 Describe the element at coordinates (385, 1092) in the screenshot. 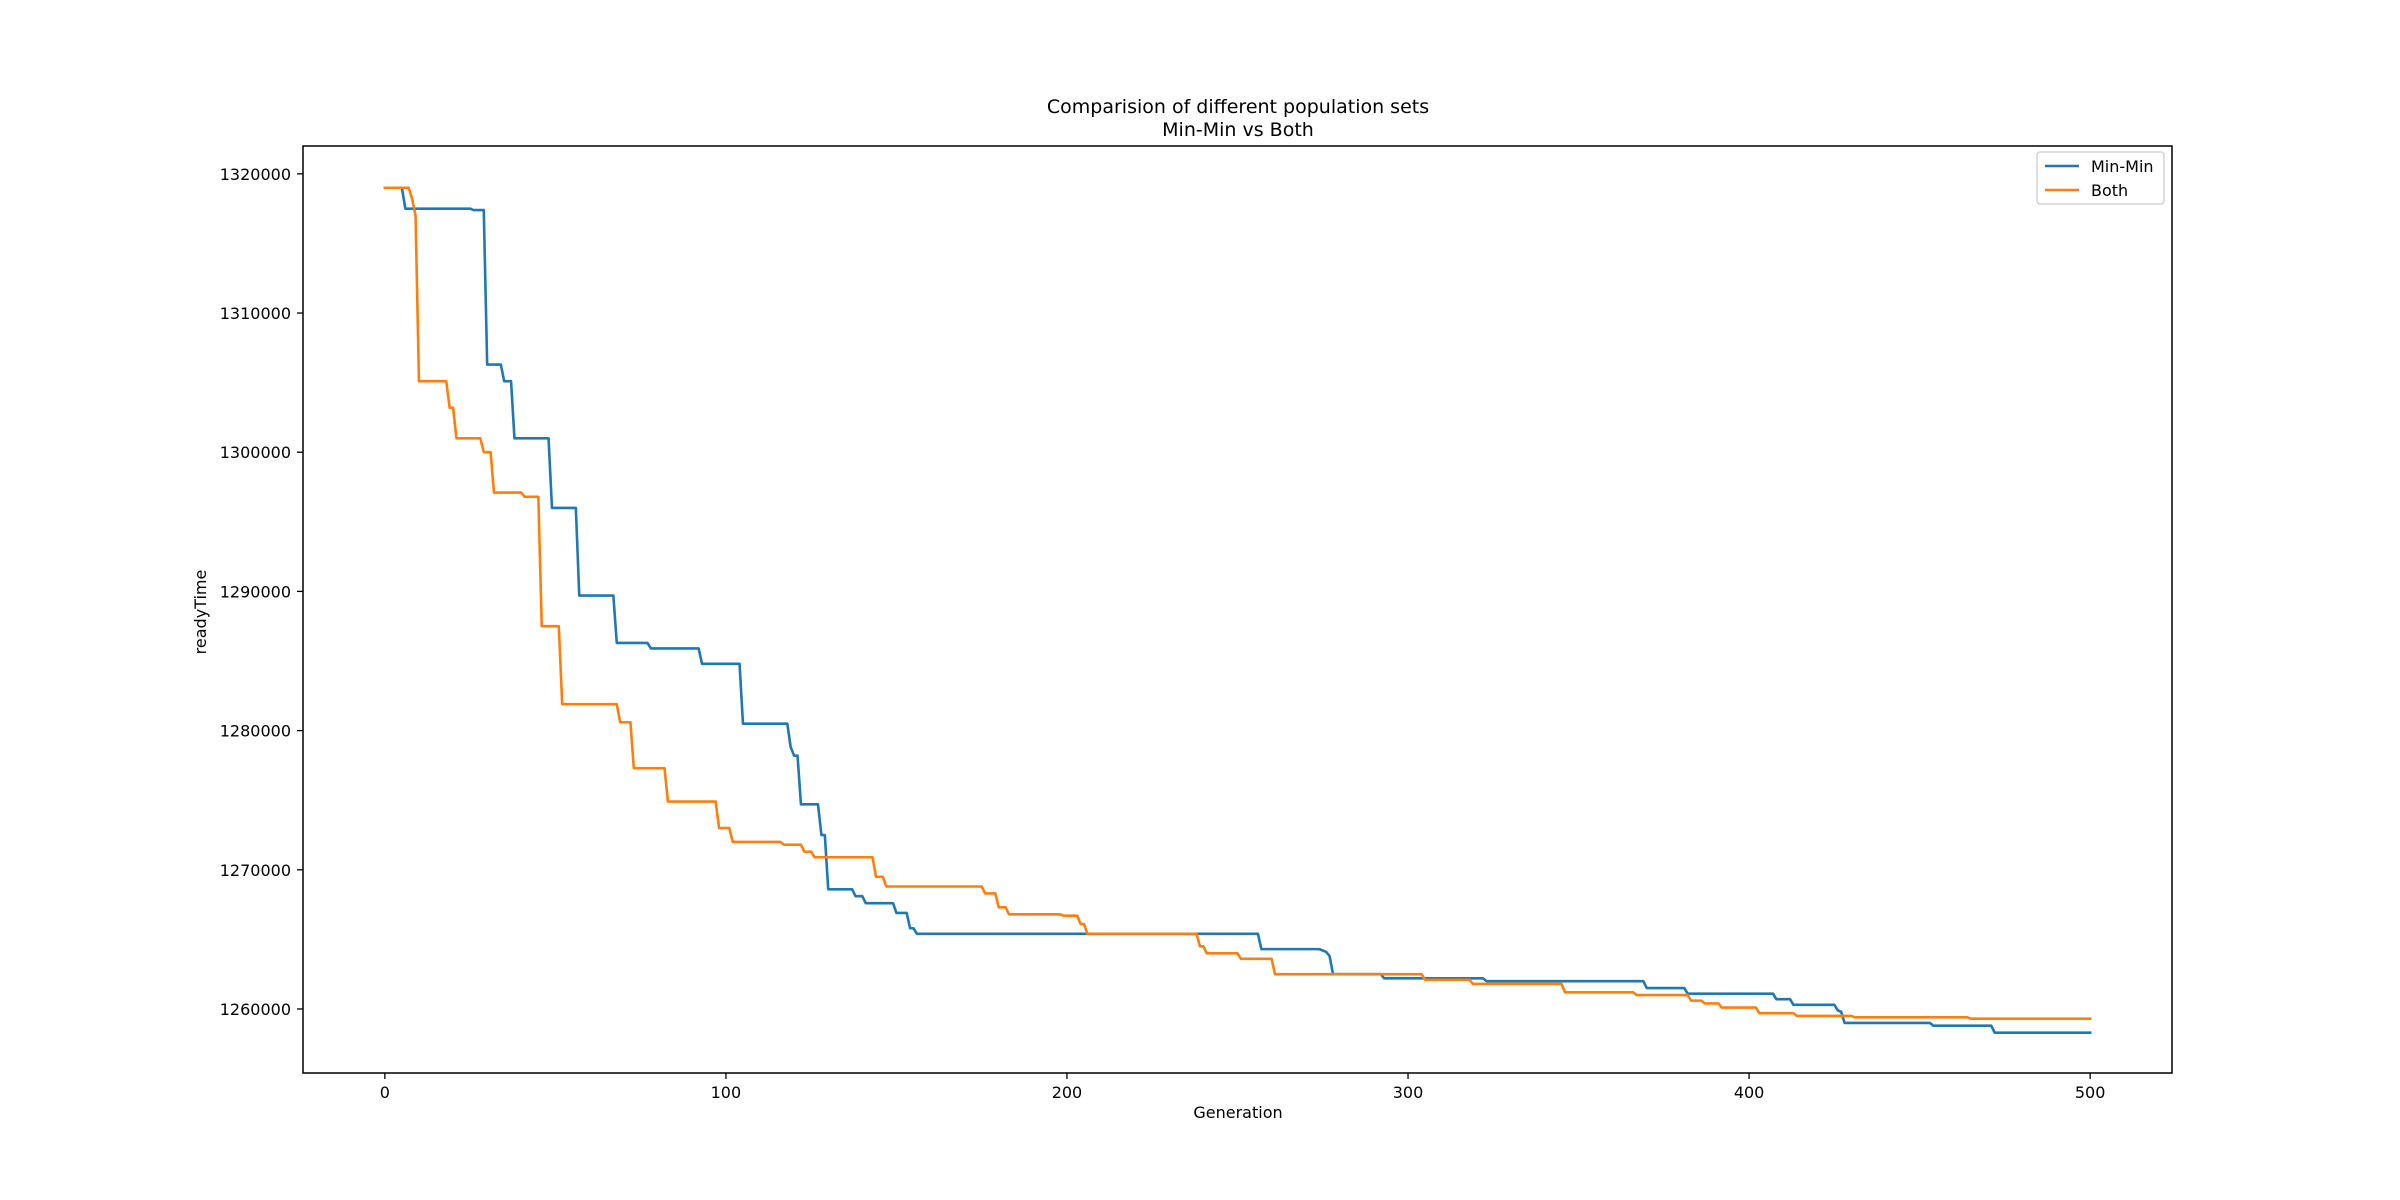

I see `x-tick-label: 0` at that location.